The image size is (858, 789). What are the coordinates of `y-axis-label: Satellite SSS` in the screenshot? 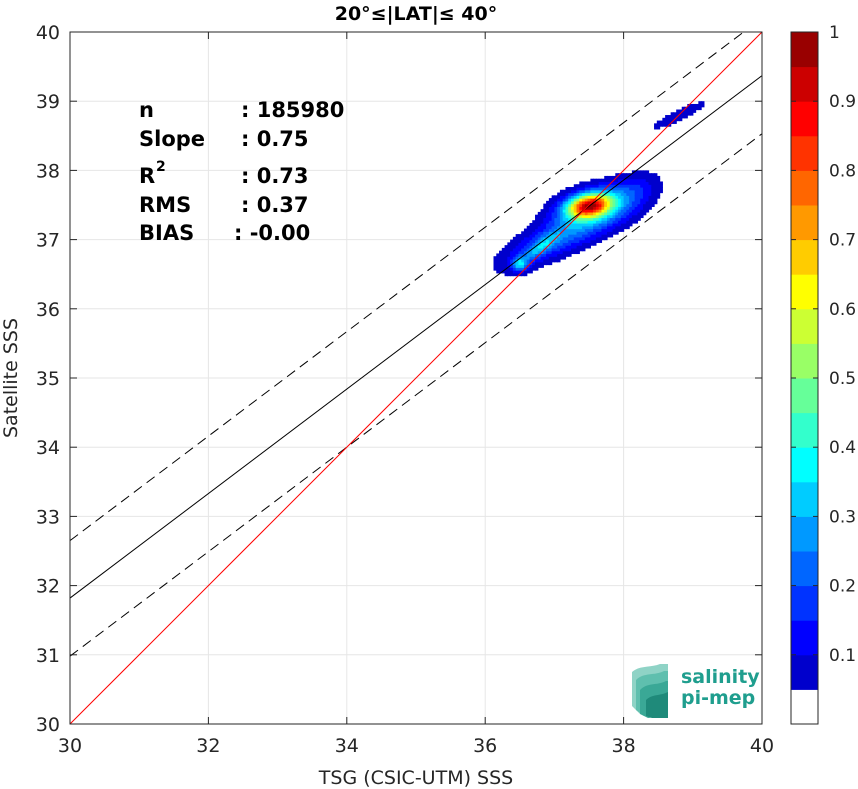 It's located at (11, 378).